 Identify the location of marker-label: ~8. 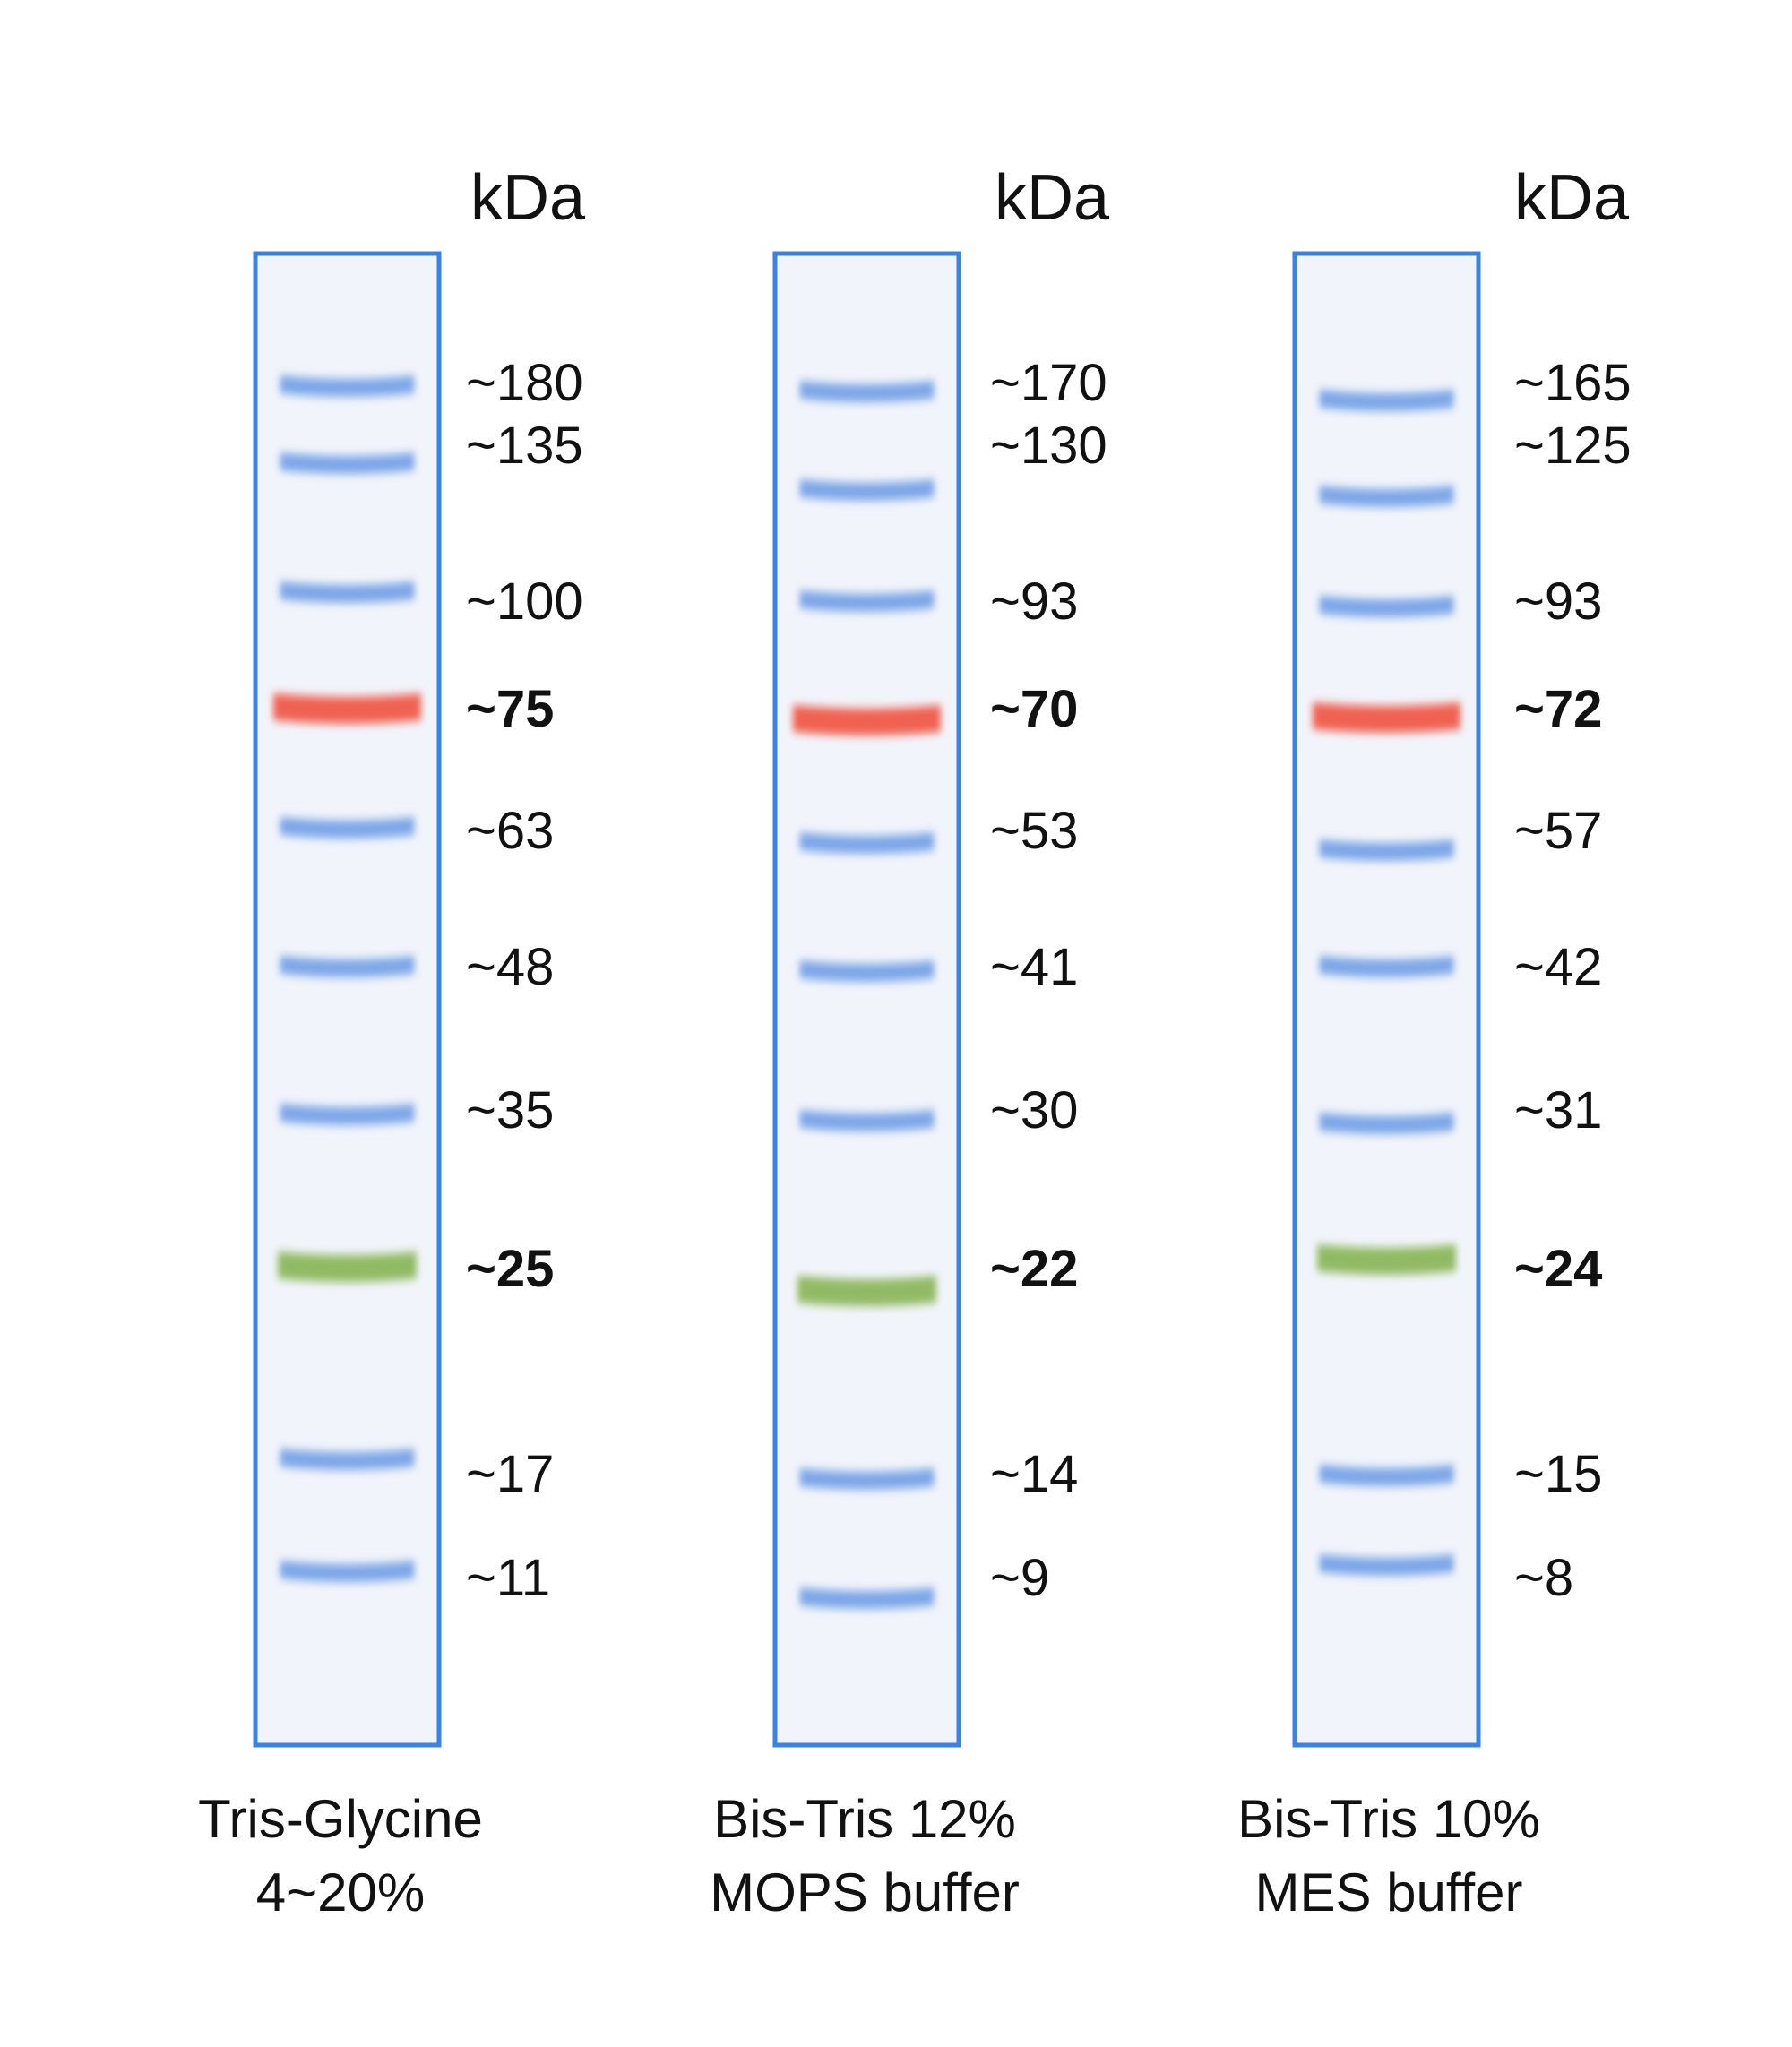
(1544, 1578).